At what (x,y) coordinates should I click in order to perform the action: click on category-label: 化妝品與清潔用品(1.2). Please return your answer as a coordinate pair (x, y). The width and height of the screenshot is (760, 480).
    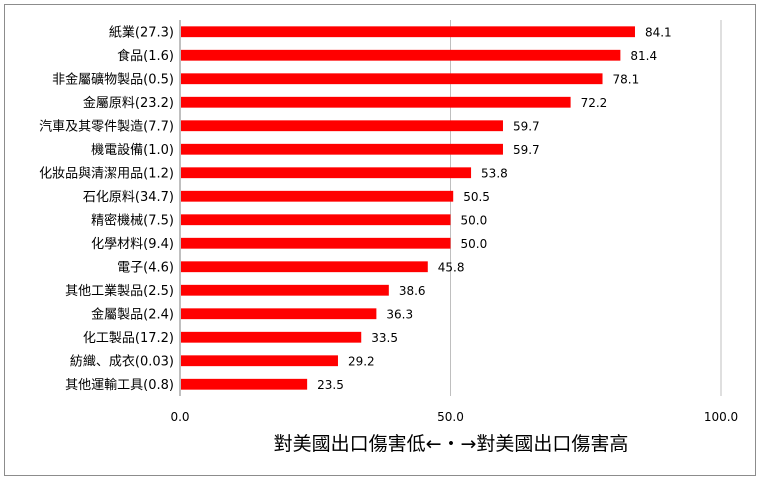
    Looking at the image, I should click on (106, 173).